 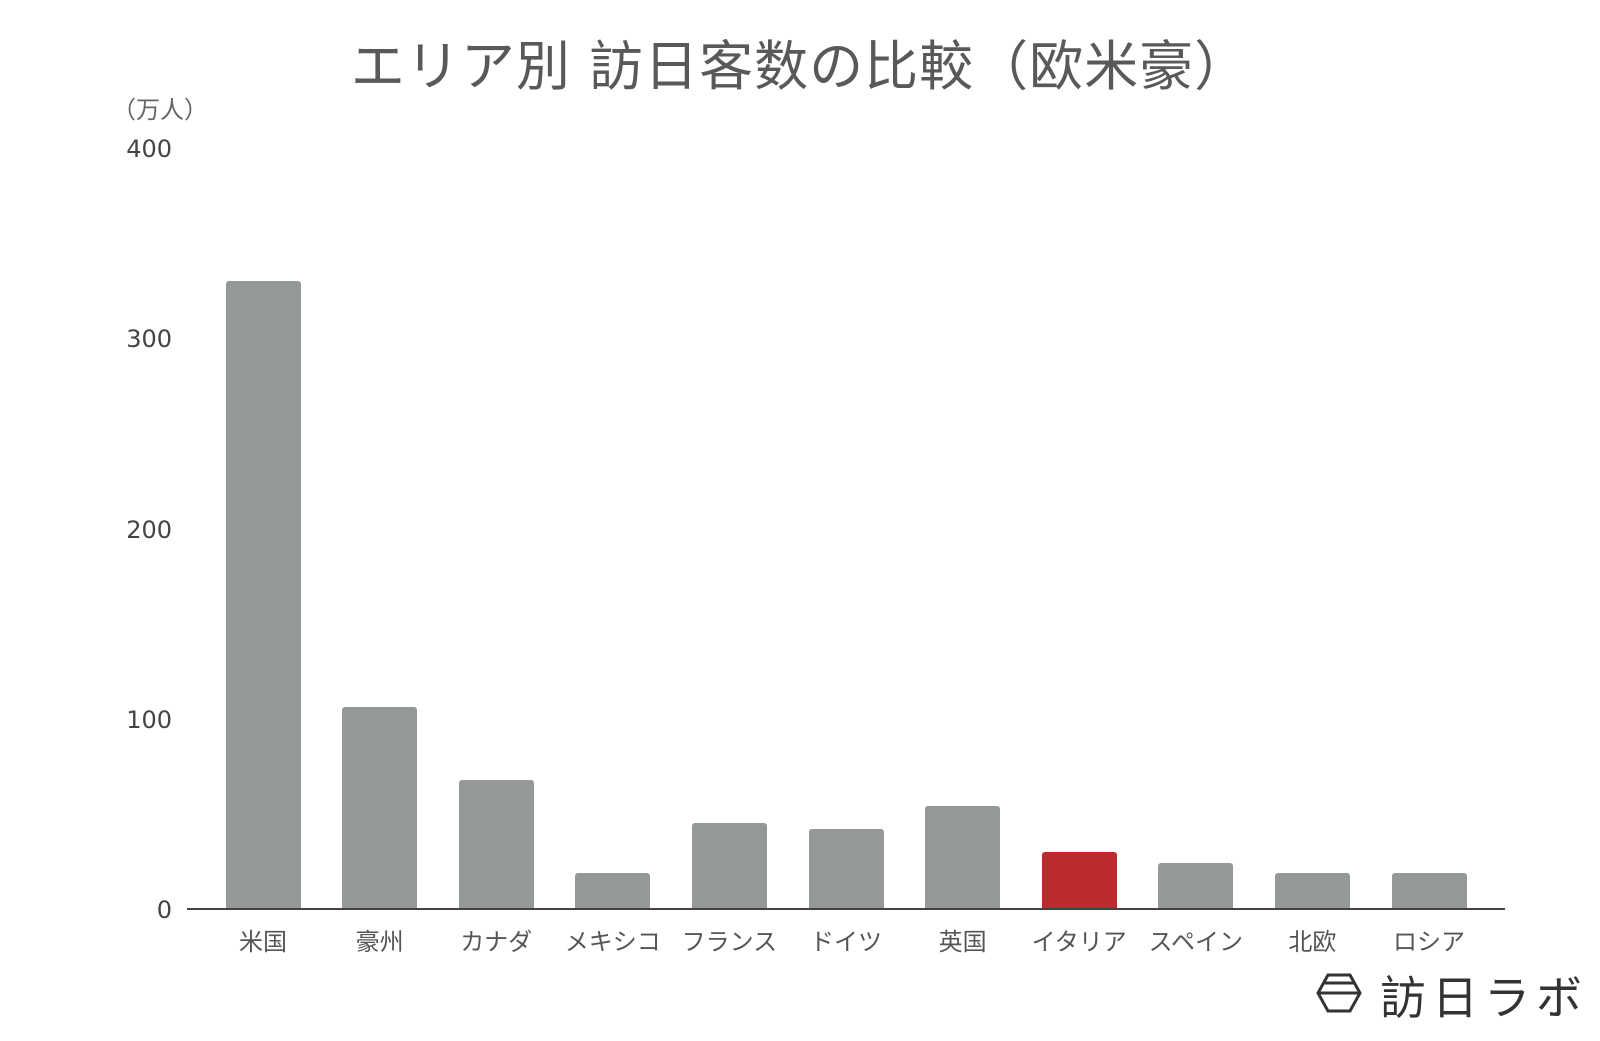 I want to click on x-label-1: 豪州, so click(x=379, y=942).